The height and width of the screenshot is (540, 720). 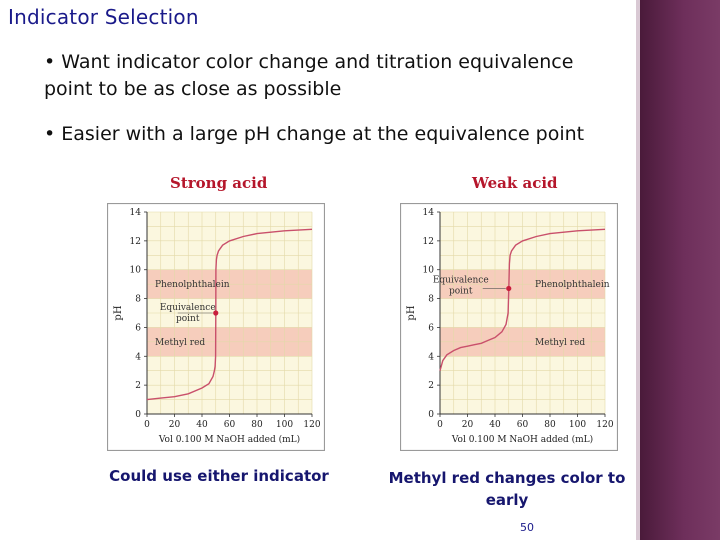 I want to click on weak-acid-title: Weak acid, so click(x=515, y=183).